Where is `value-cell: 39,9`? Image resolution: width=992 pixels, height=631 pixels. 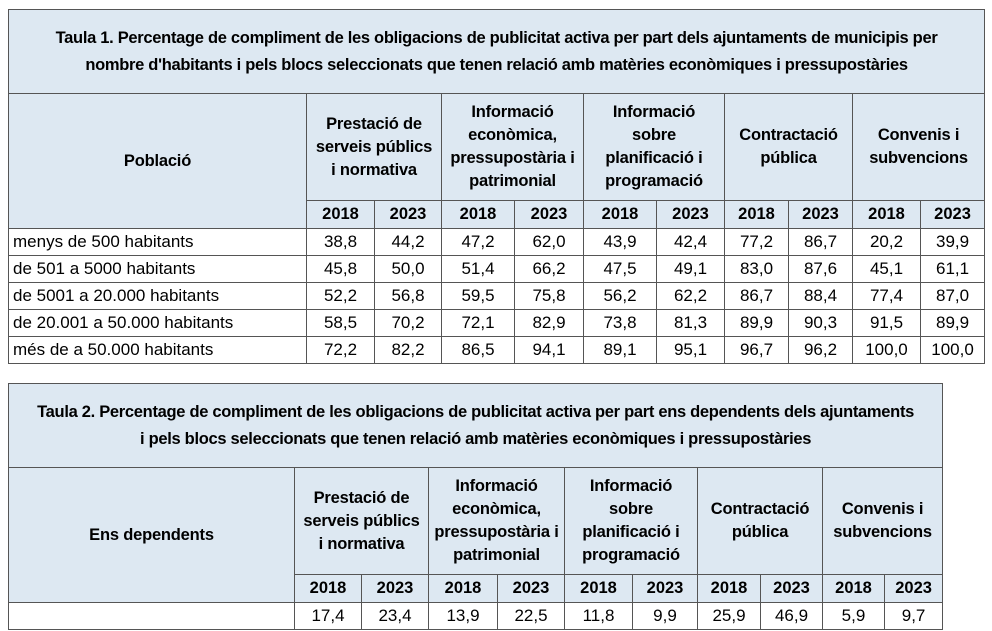
value-cell: 39,9 is located at coordinates (952, 242).